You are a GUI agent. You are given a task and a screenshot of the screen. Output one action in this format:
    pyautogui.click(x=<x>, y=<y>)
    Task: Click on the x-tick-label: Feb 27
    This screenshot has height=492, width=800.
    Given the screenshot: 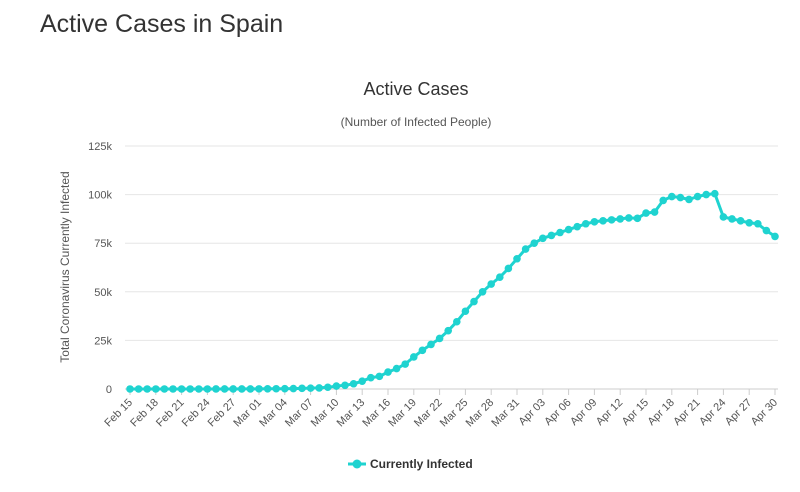 What is the action you would take?
    pyautogui.click(x=222, y=413)
    